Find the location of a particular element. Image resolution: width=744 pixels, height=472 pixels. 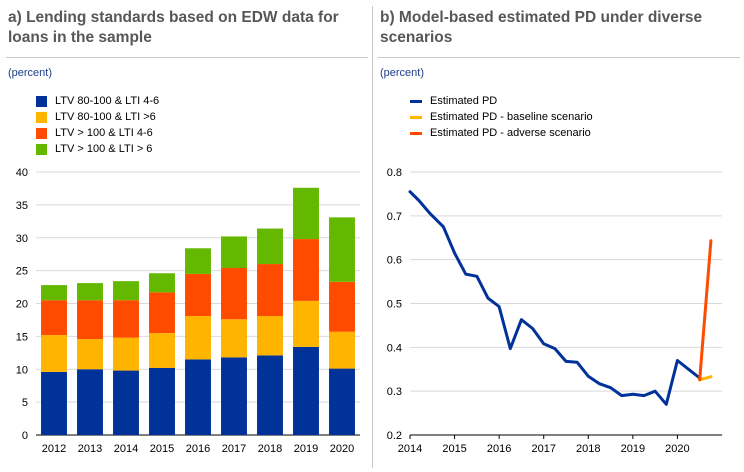

x-tick-label: 2012 is located at coordinates (54, 449).